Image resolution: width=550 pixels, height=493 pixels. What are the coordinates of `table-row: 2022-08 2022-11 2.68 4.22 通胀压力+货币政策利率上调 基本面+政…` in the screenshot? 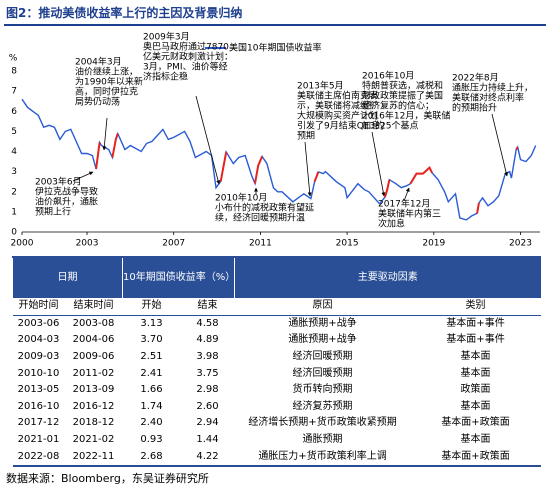 It's located at (276, 457).